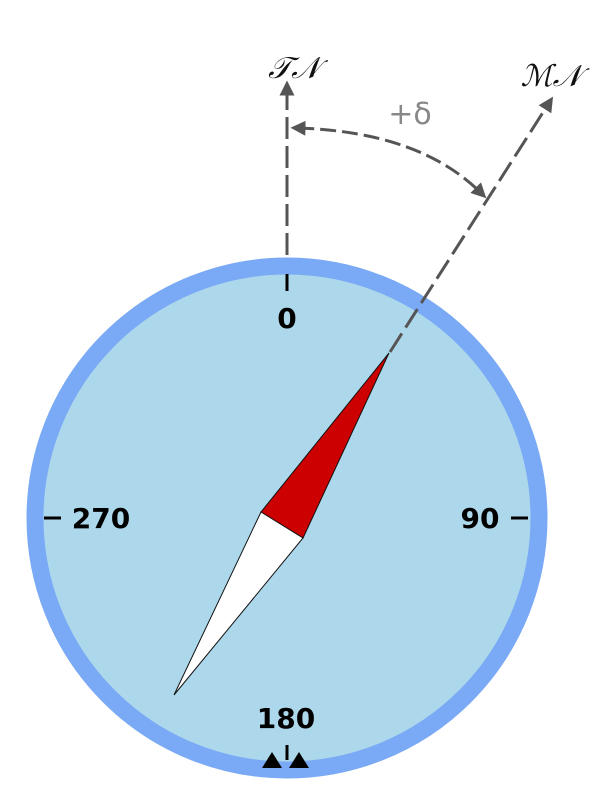 Image resolution: width=597 pixels, height=792 pixels. I want to click on heading-label-north: 0, so click(286, 318).